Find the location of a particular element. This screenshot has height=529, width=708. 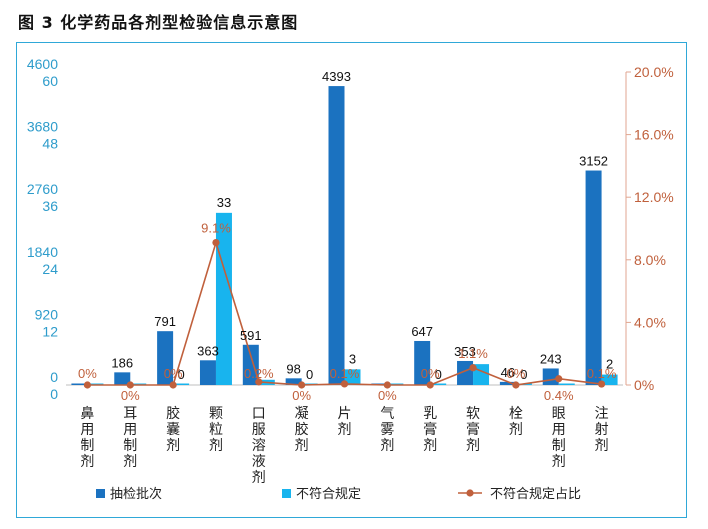

label-inspected: 591 is located at coordinates (251, 335).